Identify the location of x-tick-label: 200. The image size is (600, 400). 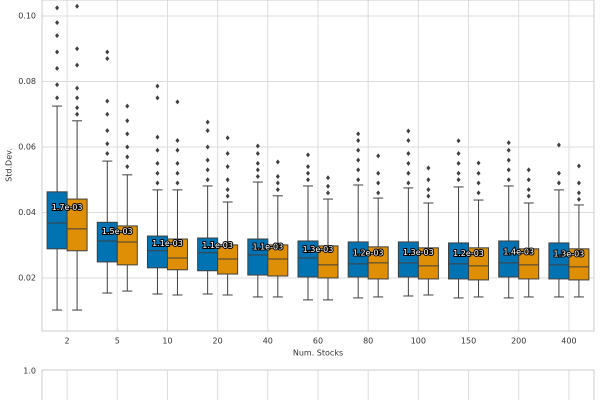
(518, 341).